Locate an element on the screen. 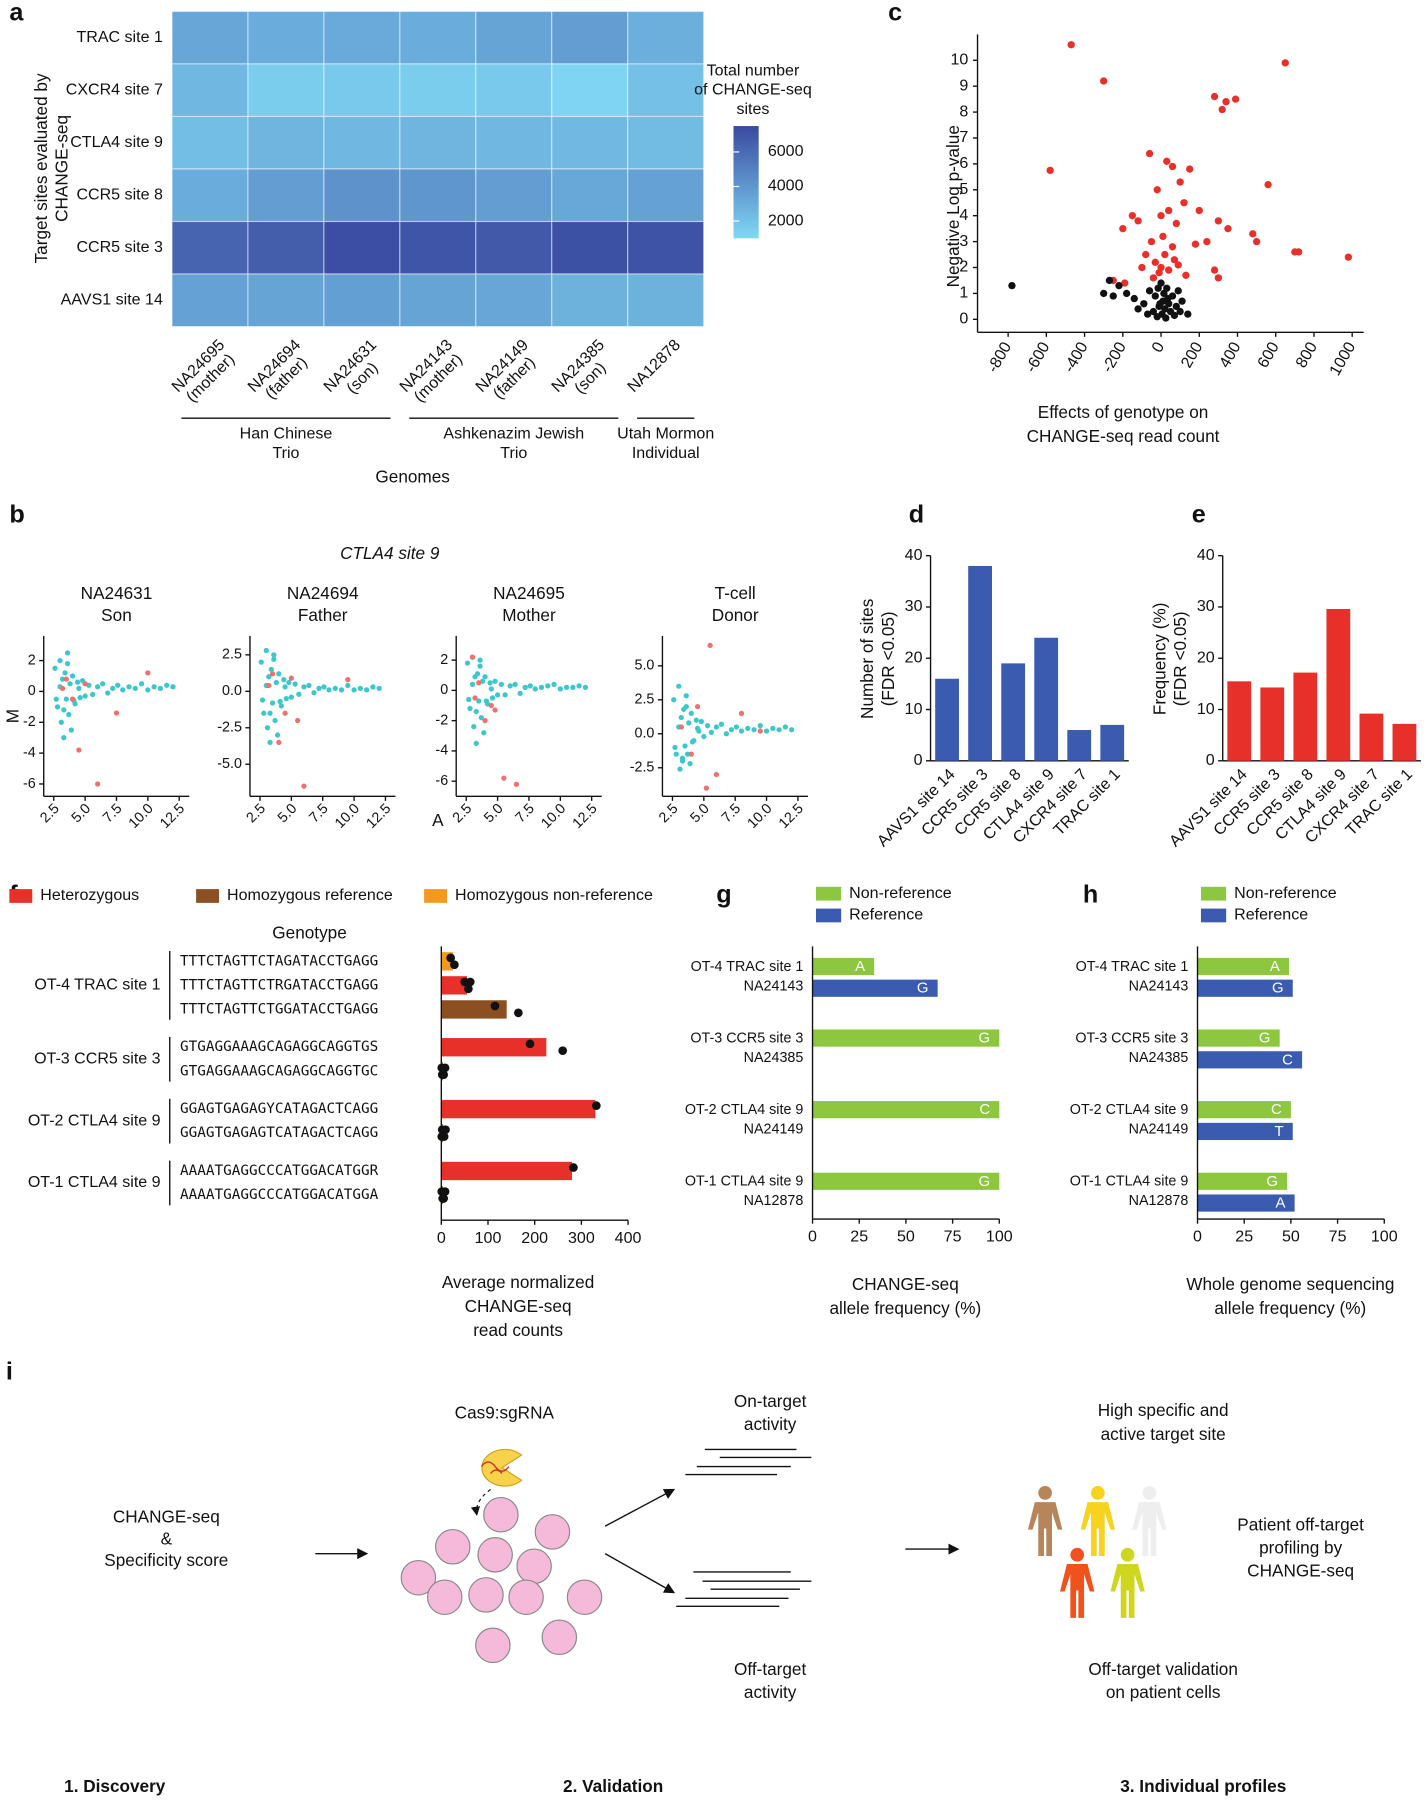 Image resolution: width=1428 pixels, height=1800 pixels. sequence: AAAATGAGGCCCATGGACATGGR is located at coordinates (279, 1171).